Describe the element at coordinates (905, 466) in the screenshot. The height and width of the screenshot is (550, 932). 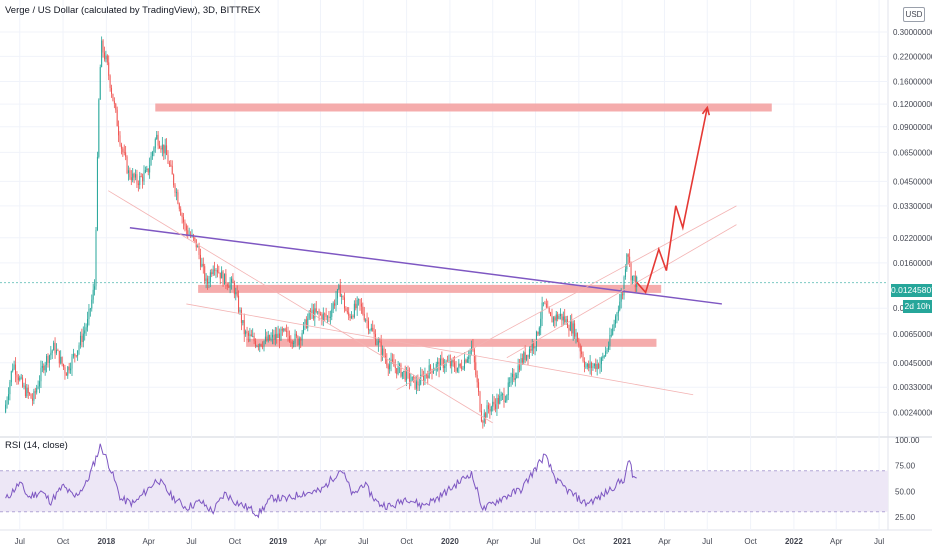
I see `rsi-tick-label: 75.00` at that location.